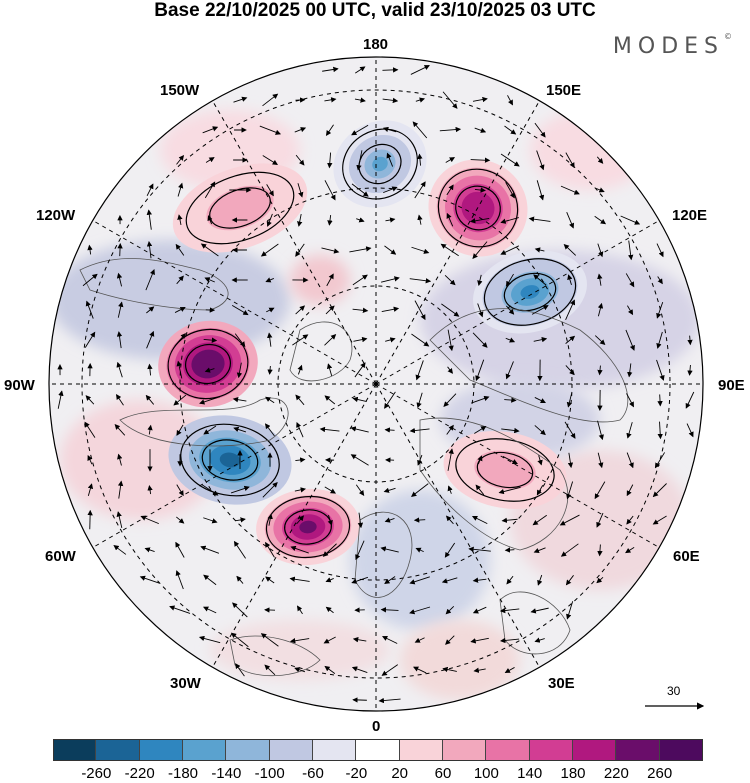 The height and width of the screenshot is (783, 750). What do you see at coordinates (728, 36) in the screenshot?
I see `brand-mark: ©` at bounding box center [728, 36].